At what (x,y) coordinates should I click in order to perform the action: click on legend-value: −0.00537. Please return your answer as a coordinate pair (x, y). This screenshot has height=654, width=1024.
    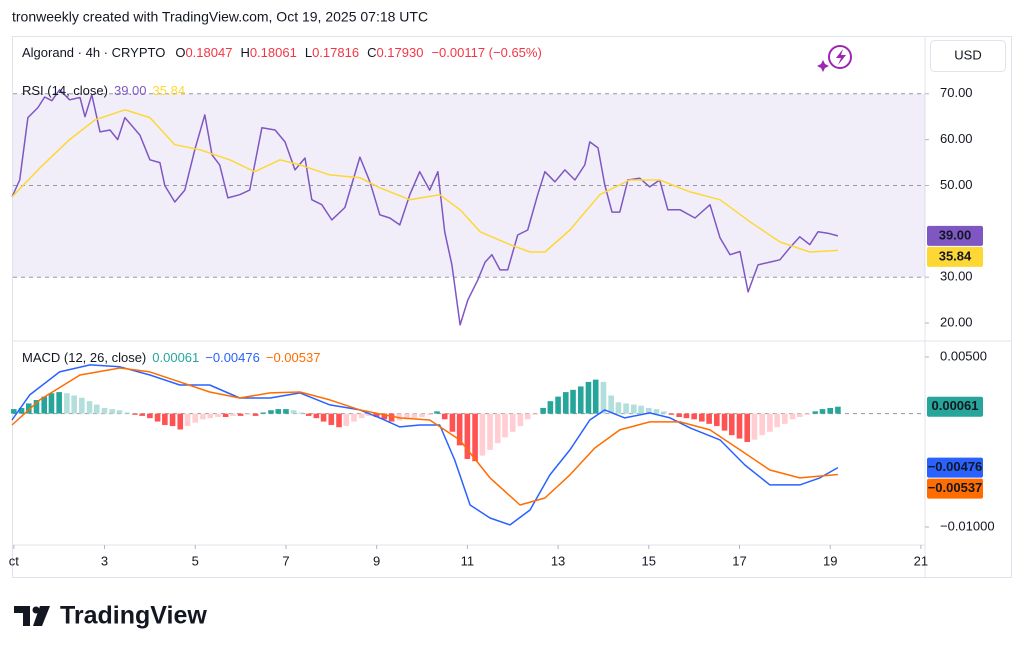
    Looking at the image, I should click on (293, 357).